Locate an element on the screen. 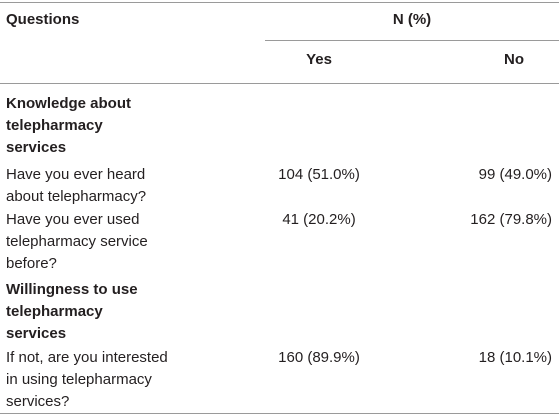 This screenshot has width=559, height=414. header-questions: Questions is located at coordinates (43, 19).